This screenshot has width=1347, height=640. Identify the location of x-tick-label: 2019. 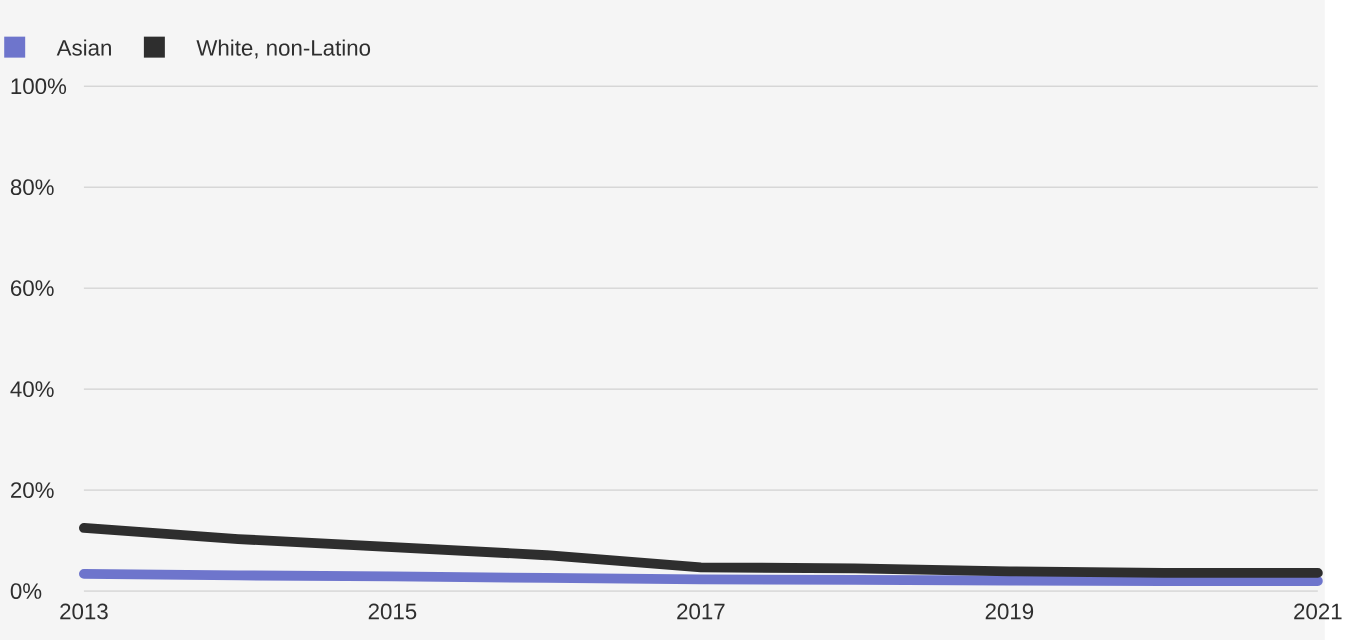
(1009, 611).